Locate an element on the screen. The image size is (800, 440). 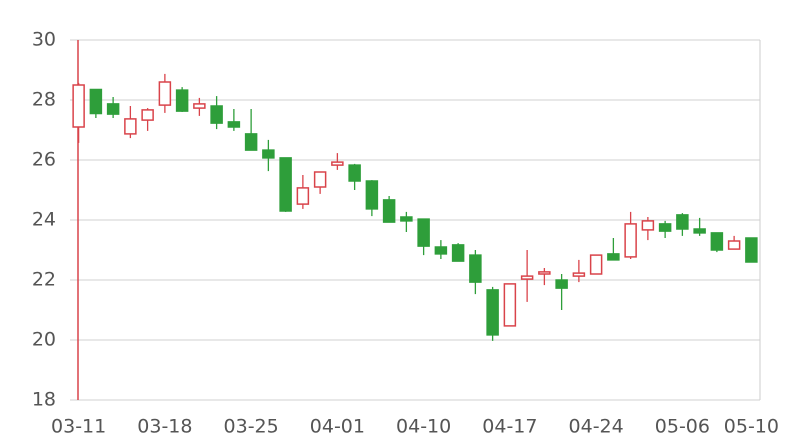
x-tick-label: 04-10 is located at coordinates (423, 427).